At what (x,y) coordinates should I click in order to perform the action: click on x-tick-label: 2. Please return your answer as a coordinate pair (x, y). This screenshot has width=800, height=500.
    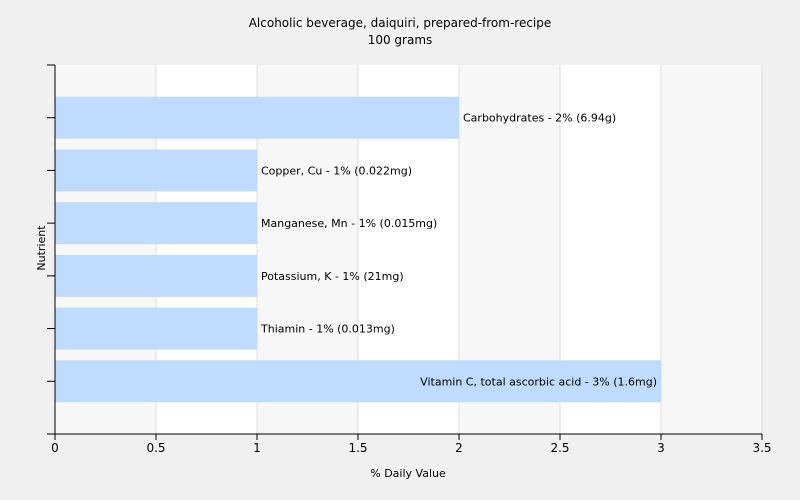
    Looking at the image, I should click on (459, 448).